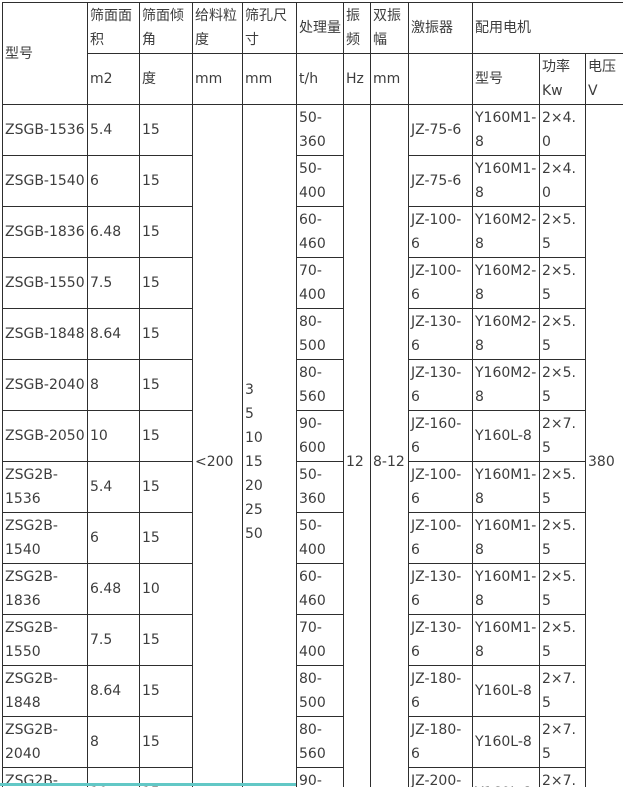 Image resolution: width=623 pixels, height=787 pixels. Describe the element at coordinates (440, 742) in the screenshot. I see `exciter-cell: JZ-180-6` at that location.